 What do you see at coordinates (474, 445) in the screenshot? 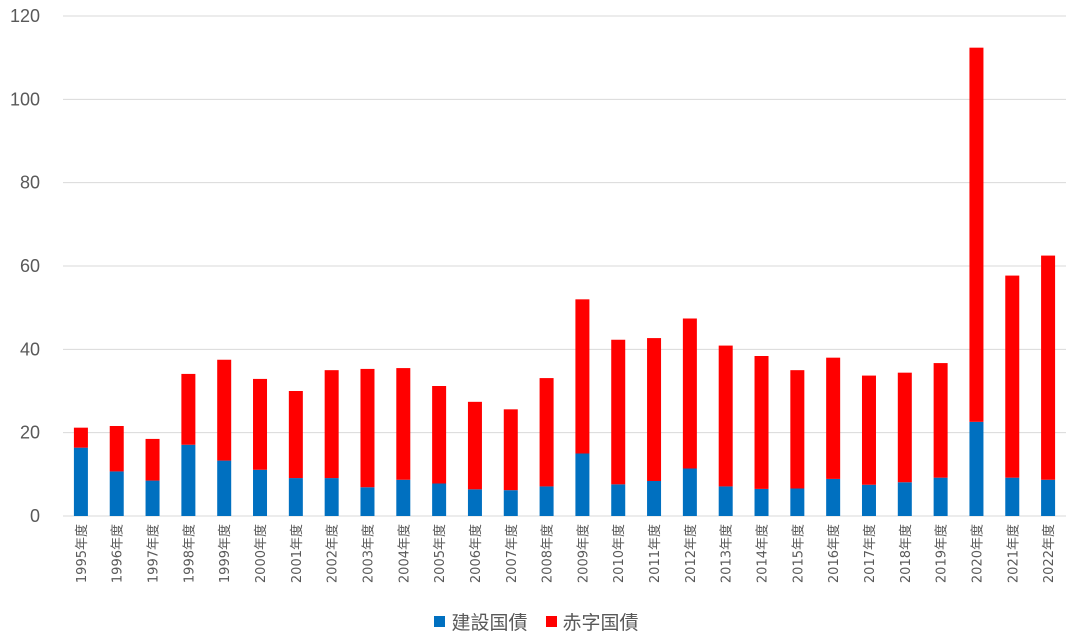
I see `bar-deficit-bonds-2006年度` at bounding box center [474, 445].